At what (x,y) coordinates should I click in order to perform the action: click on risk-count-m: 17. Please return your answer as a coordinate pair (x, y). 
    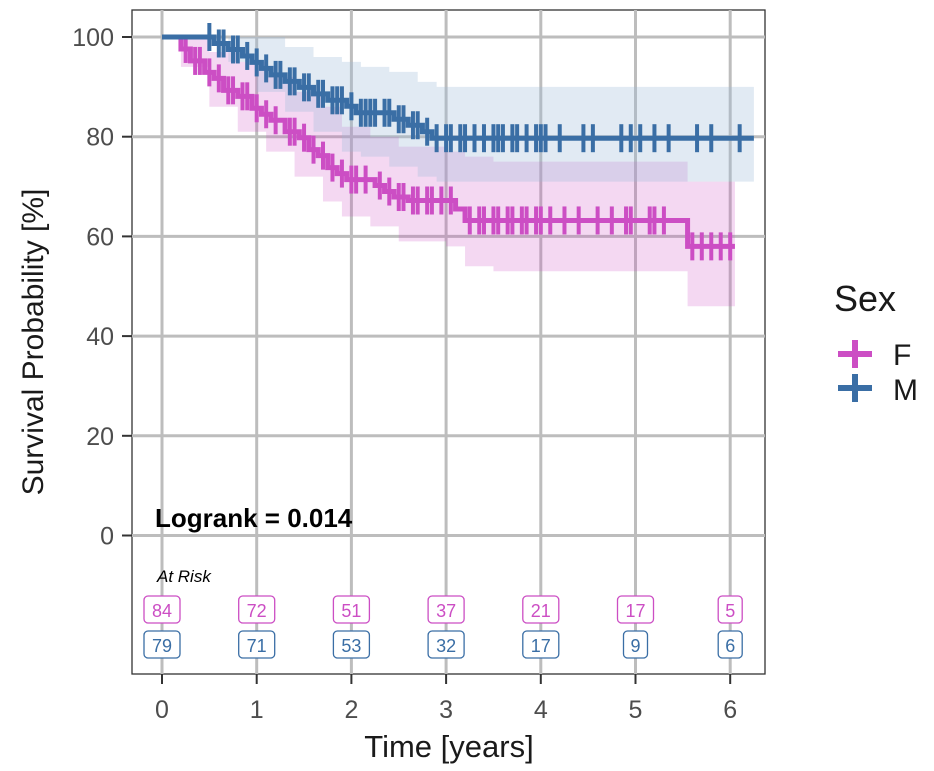
    Looking at the image, I should click on (541, 646).